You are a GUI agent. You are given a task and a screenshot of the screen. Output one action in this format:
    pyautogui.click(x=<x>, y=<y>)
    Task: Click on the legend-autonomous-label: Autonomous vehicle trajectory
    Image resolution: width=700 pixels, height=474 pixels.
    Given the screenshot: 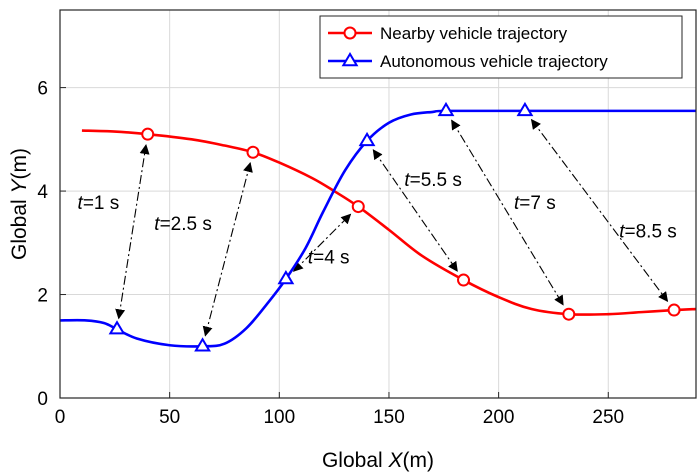 What is the action you would take?
    pyautogui.click(x=494, y=61)
    